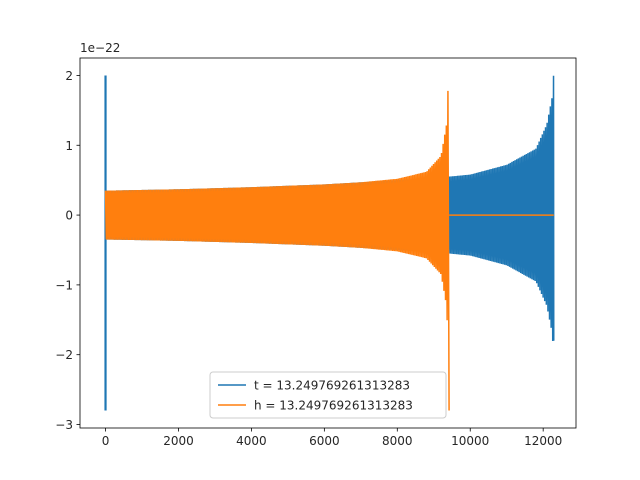  What do you see at coordinates (397, 441) in the screenshot?
I see `x-tick-label: 8000` at bounding box center [397, 441].